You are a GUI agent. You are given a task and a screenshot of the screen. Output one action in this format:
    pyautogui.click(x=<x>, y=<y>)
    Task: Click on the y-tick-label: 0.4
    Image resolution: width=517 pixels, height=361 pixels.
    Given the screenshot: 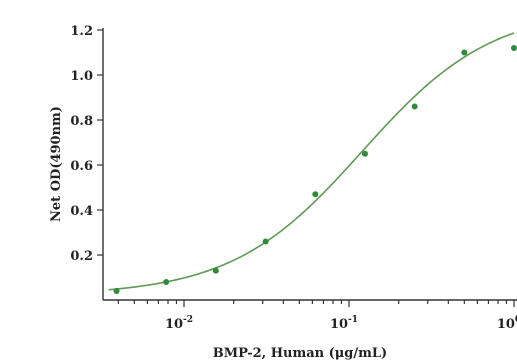 What is the action you would take?
    pyautogui.click(x=81, y=211)
    